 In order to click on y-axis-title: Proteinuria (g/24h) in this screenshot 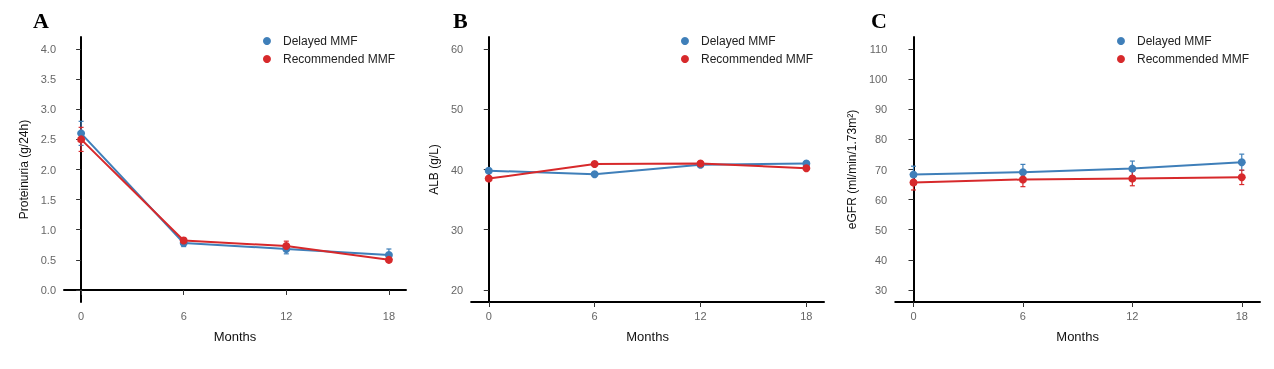, I will do `click(23, 169)`.